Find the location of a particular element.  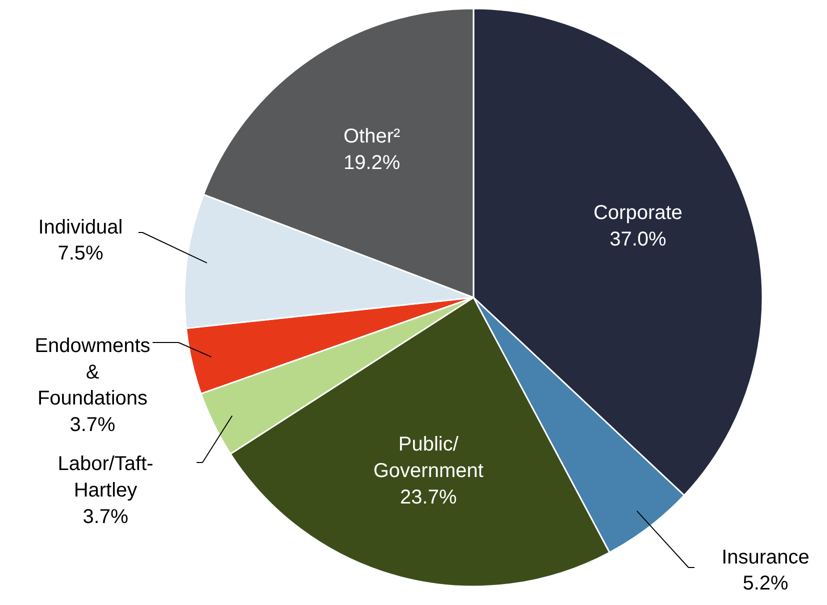

data-label: 7.5% is located at coordinates (81, 253).